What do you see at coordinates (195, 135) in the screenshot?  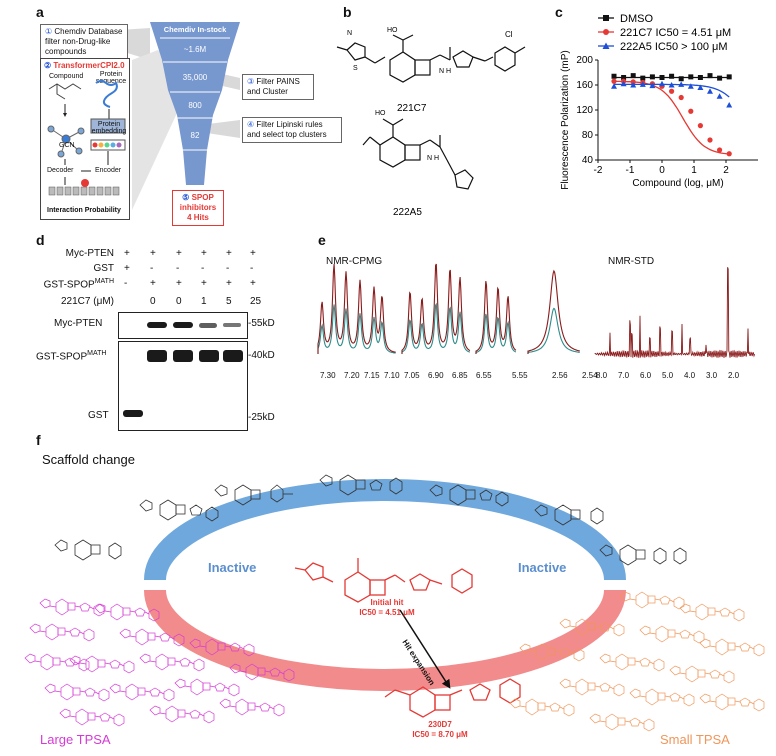 I see `funnel-value-4: 82` at bounding box center [195, 135].